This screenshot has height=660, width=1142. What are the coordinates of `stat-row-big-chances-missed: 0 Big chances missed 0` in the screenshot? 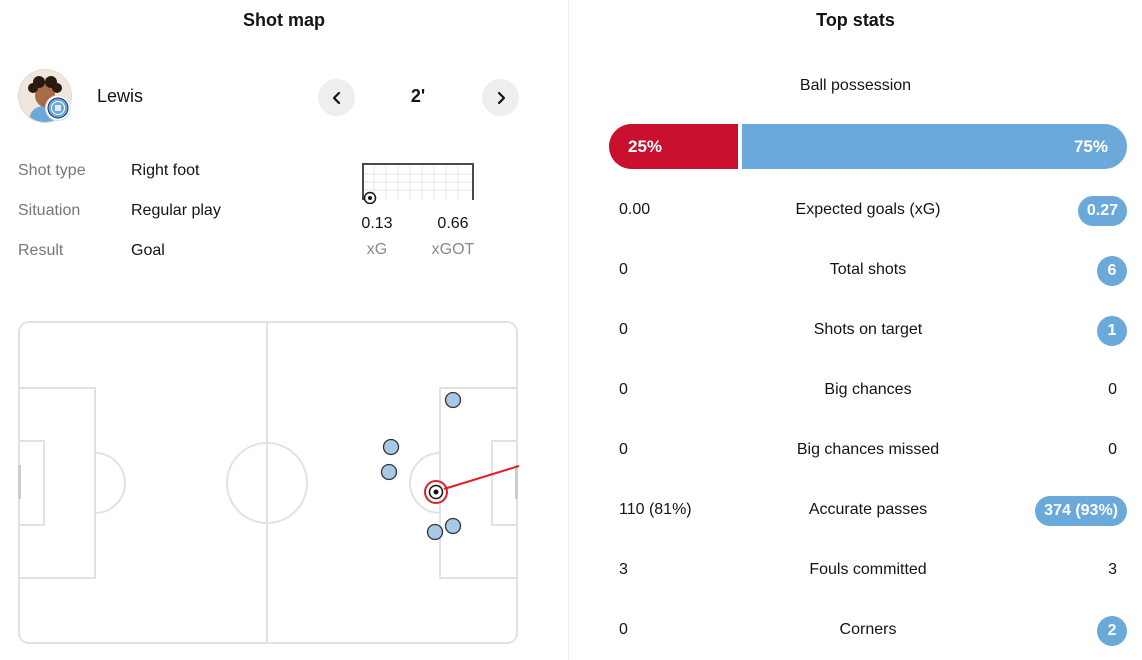 It's located at (868, 451).